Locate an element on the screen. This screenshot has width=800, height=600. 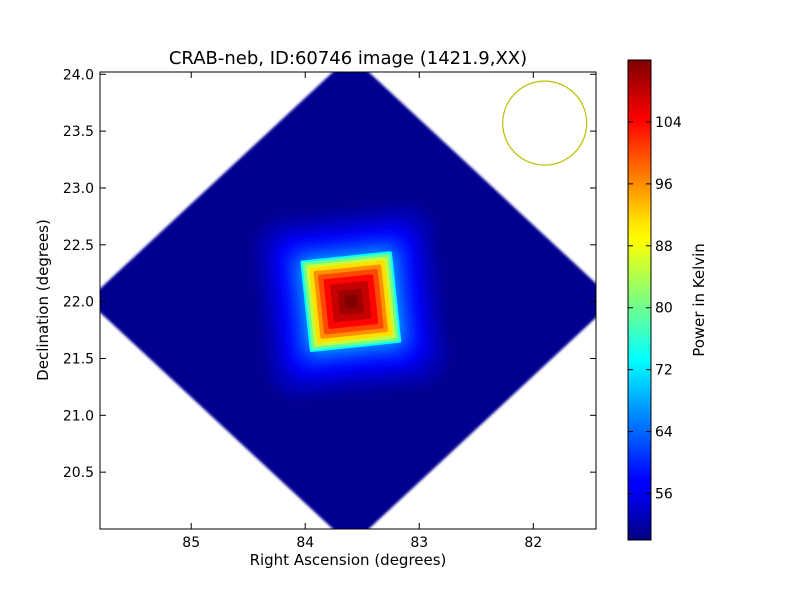
colorbar-ticks: 56 64 72 80 88 96 104 is located at coordinates (655, 309).